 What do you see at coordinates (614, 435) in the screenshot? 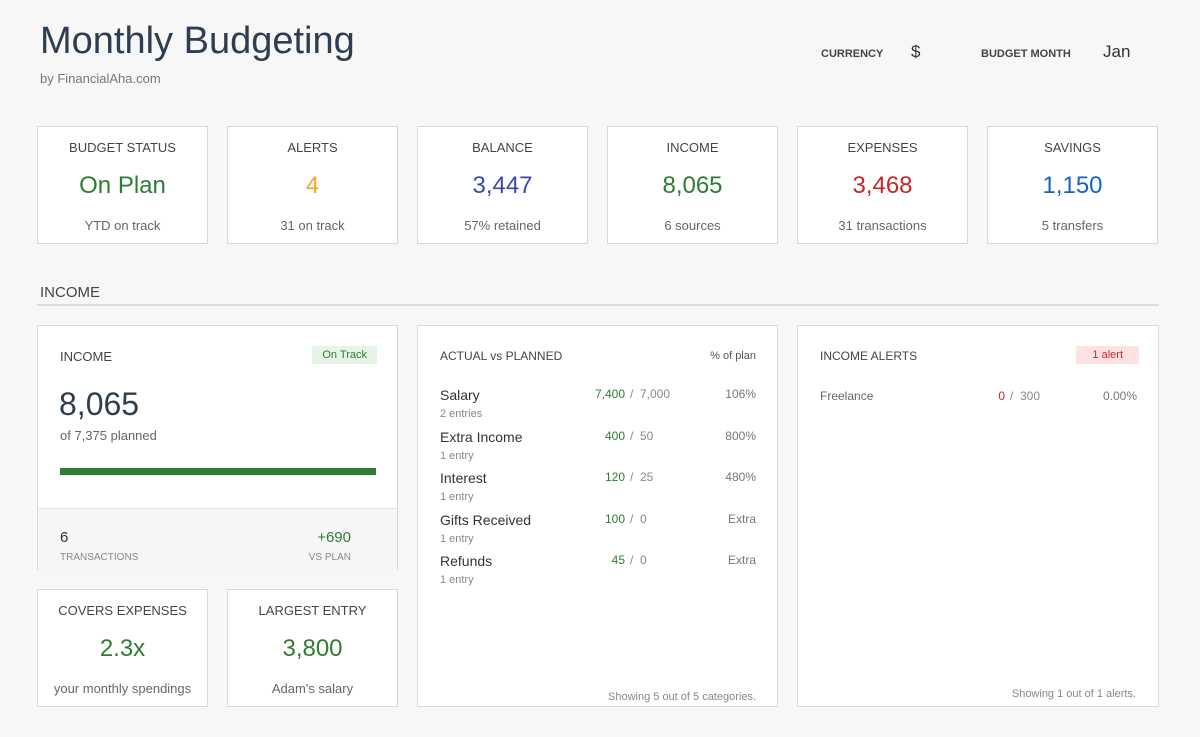
I see `actual-amount: 400` at bounding box center [614, 435].